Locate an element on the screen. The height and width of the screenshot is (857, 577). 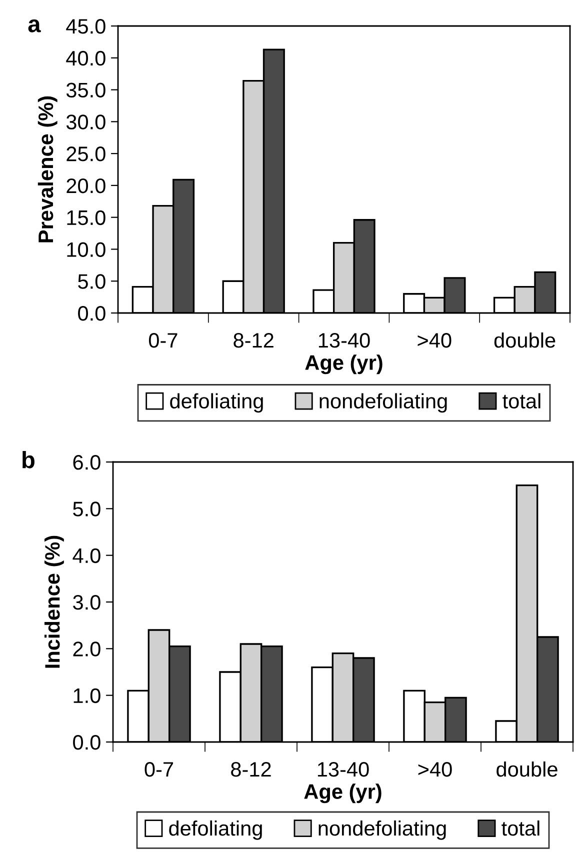
y-tick-label: 1.0 is located at coordinates (87, 696).